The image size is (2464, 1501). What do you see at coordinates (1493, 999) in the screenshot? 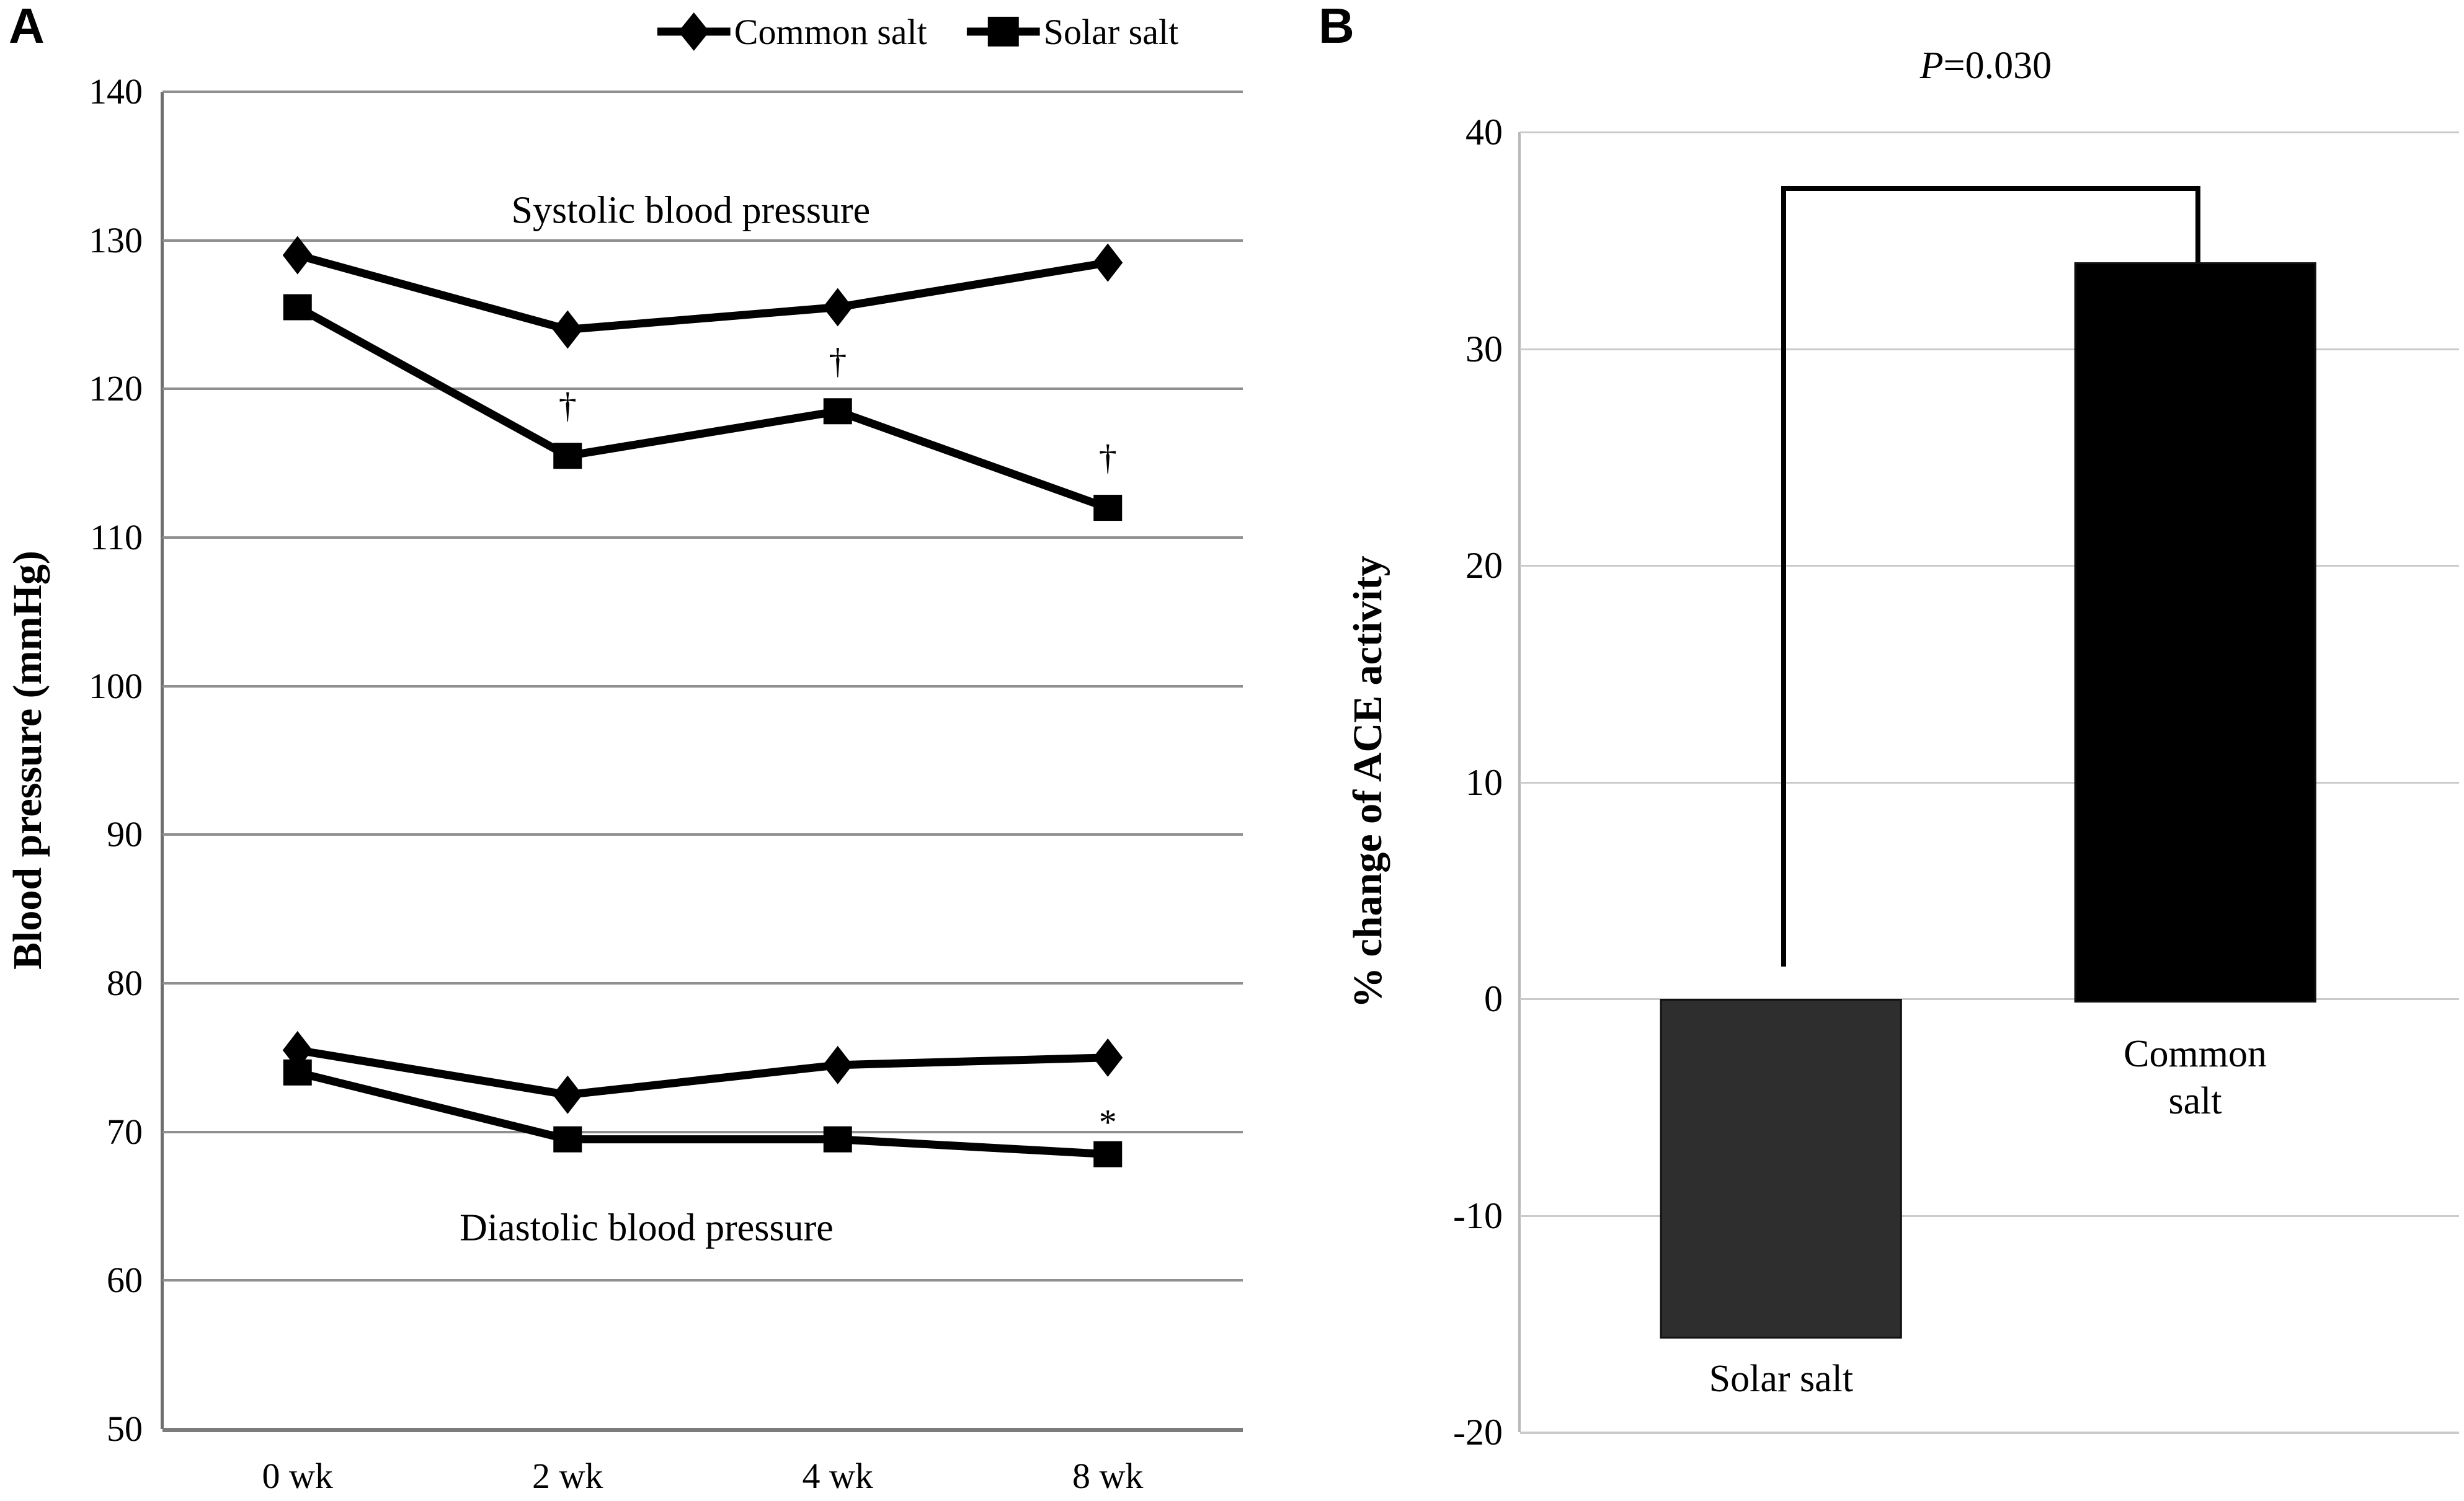
I see `y-tick-0: 0` at bounding box center [1493, 999].